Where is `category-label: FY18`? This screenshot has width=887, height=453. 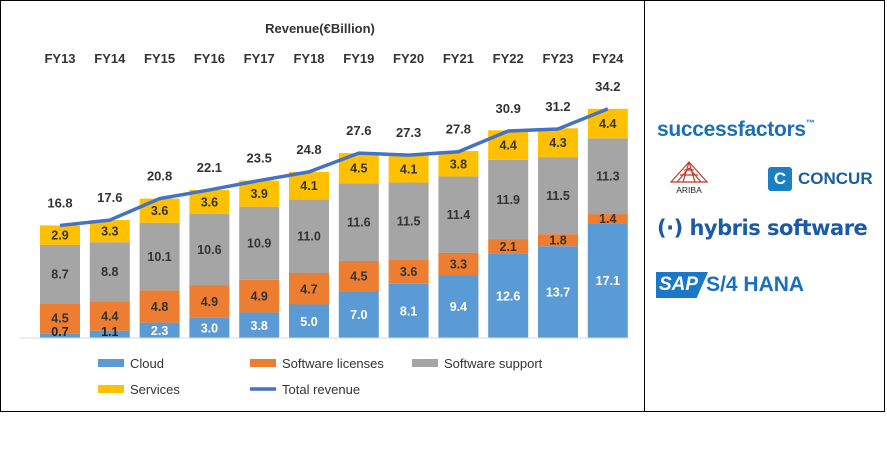
category-label: FY18 is located at coordinates (308, 58).